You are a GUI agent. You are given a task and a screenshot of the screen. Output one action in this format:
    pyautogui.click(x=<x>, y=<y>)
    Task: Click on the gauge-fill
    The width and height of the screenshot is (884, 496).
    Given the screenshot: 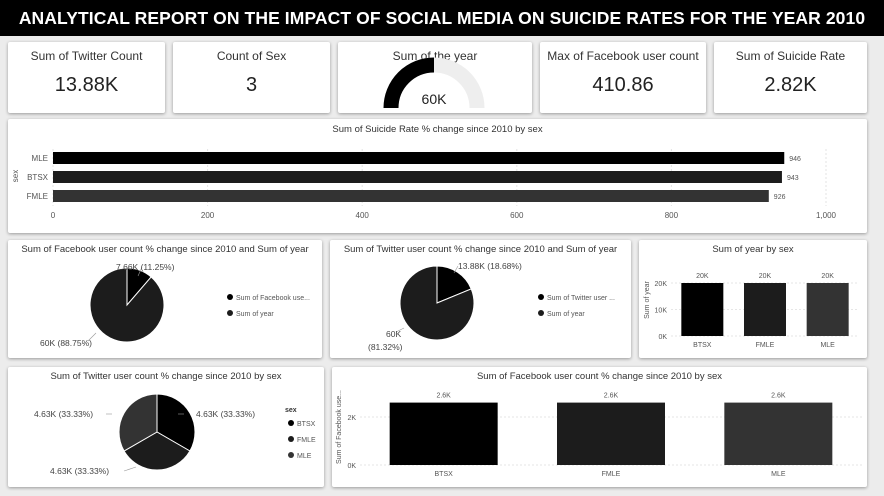 What is the action you would take?
    pyautogui.click(x=409, y=83)
    